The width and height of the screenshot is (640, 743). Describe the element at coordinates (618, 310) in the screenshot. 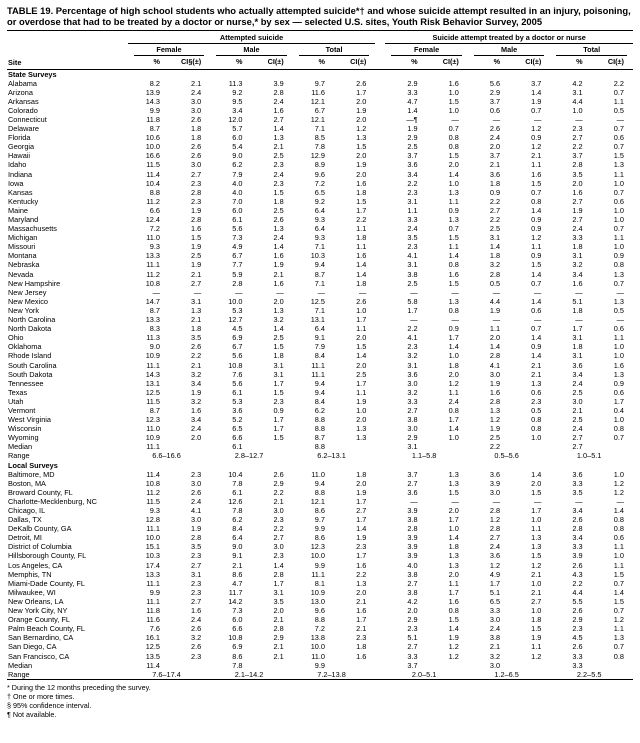

I see `value-cell: 0.5` at that location.